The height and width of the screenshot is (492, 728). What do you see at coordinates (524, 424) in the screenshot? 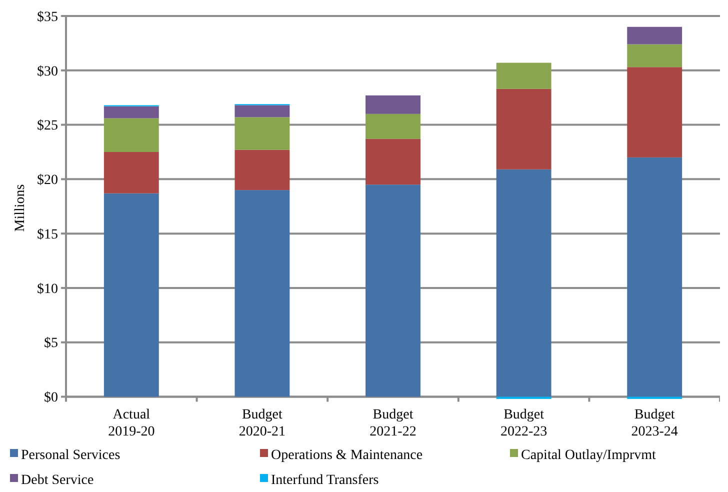
I see `x-tick-label: Budget 2022-23` at bounding box center [524, 424].